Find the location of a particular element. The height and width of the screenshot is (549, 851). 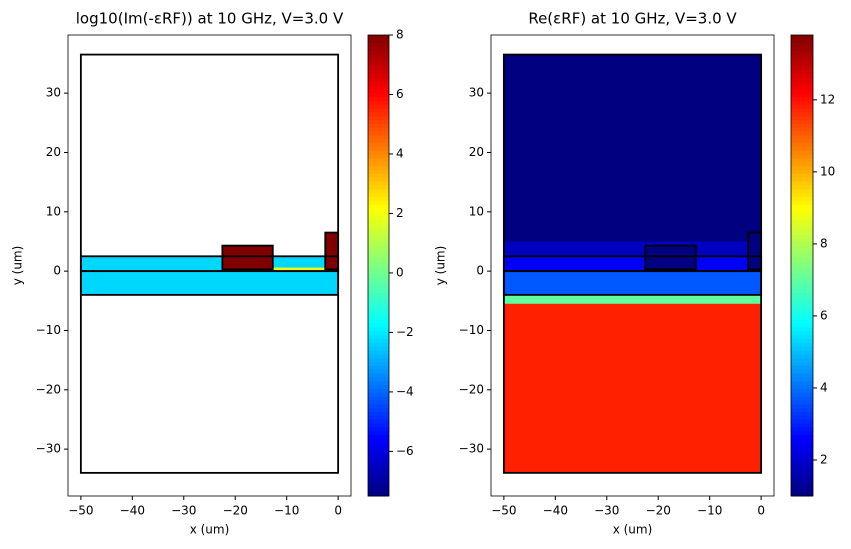

colorbar-frame is located at coordinates (802, 265).